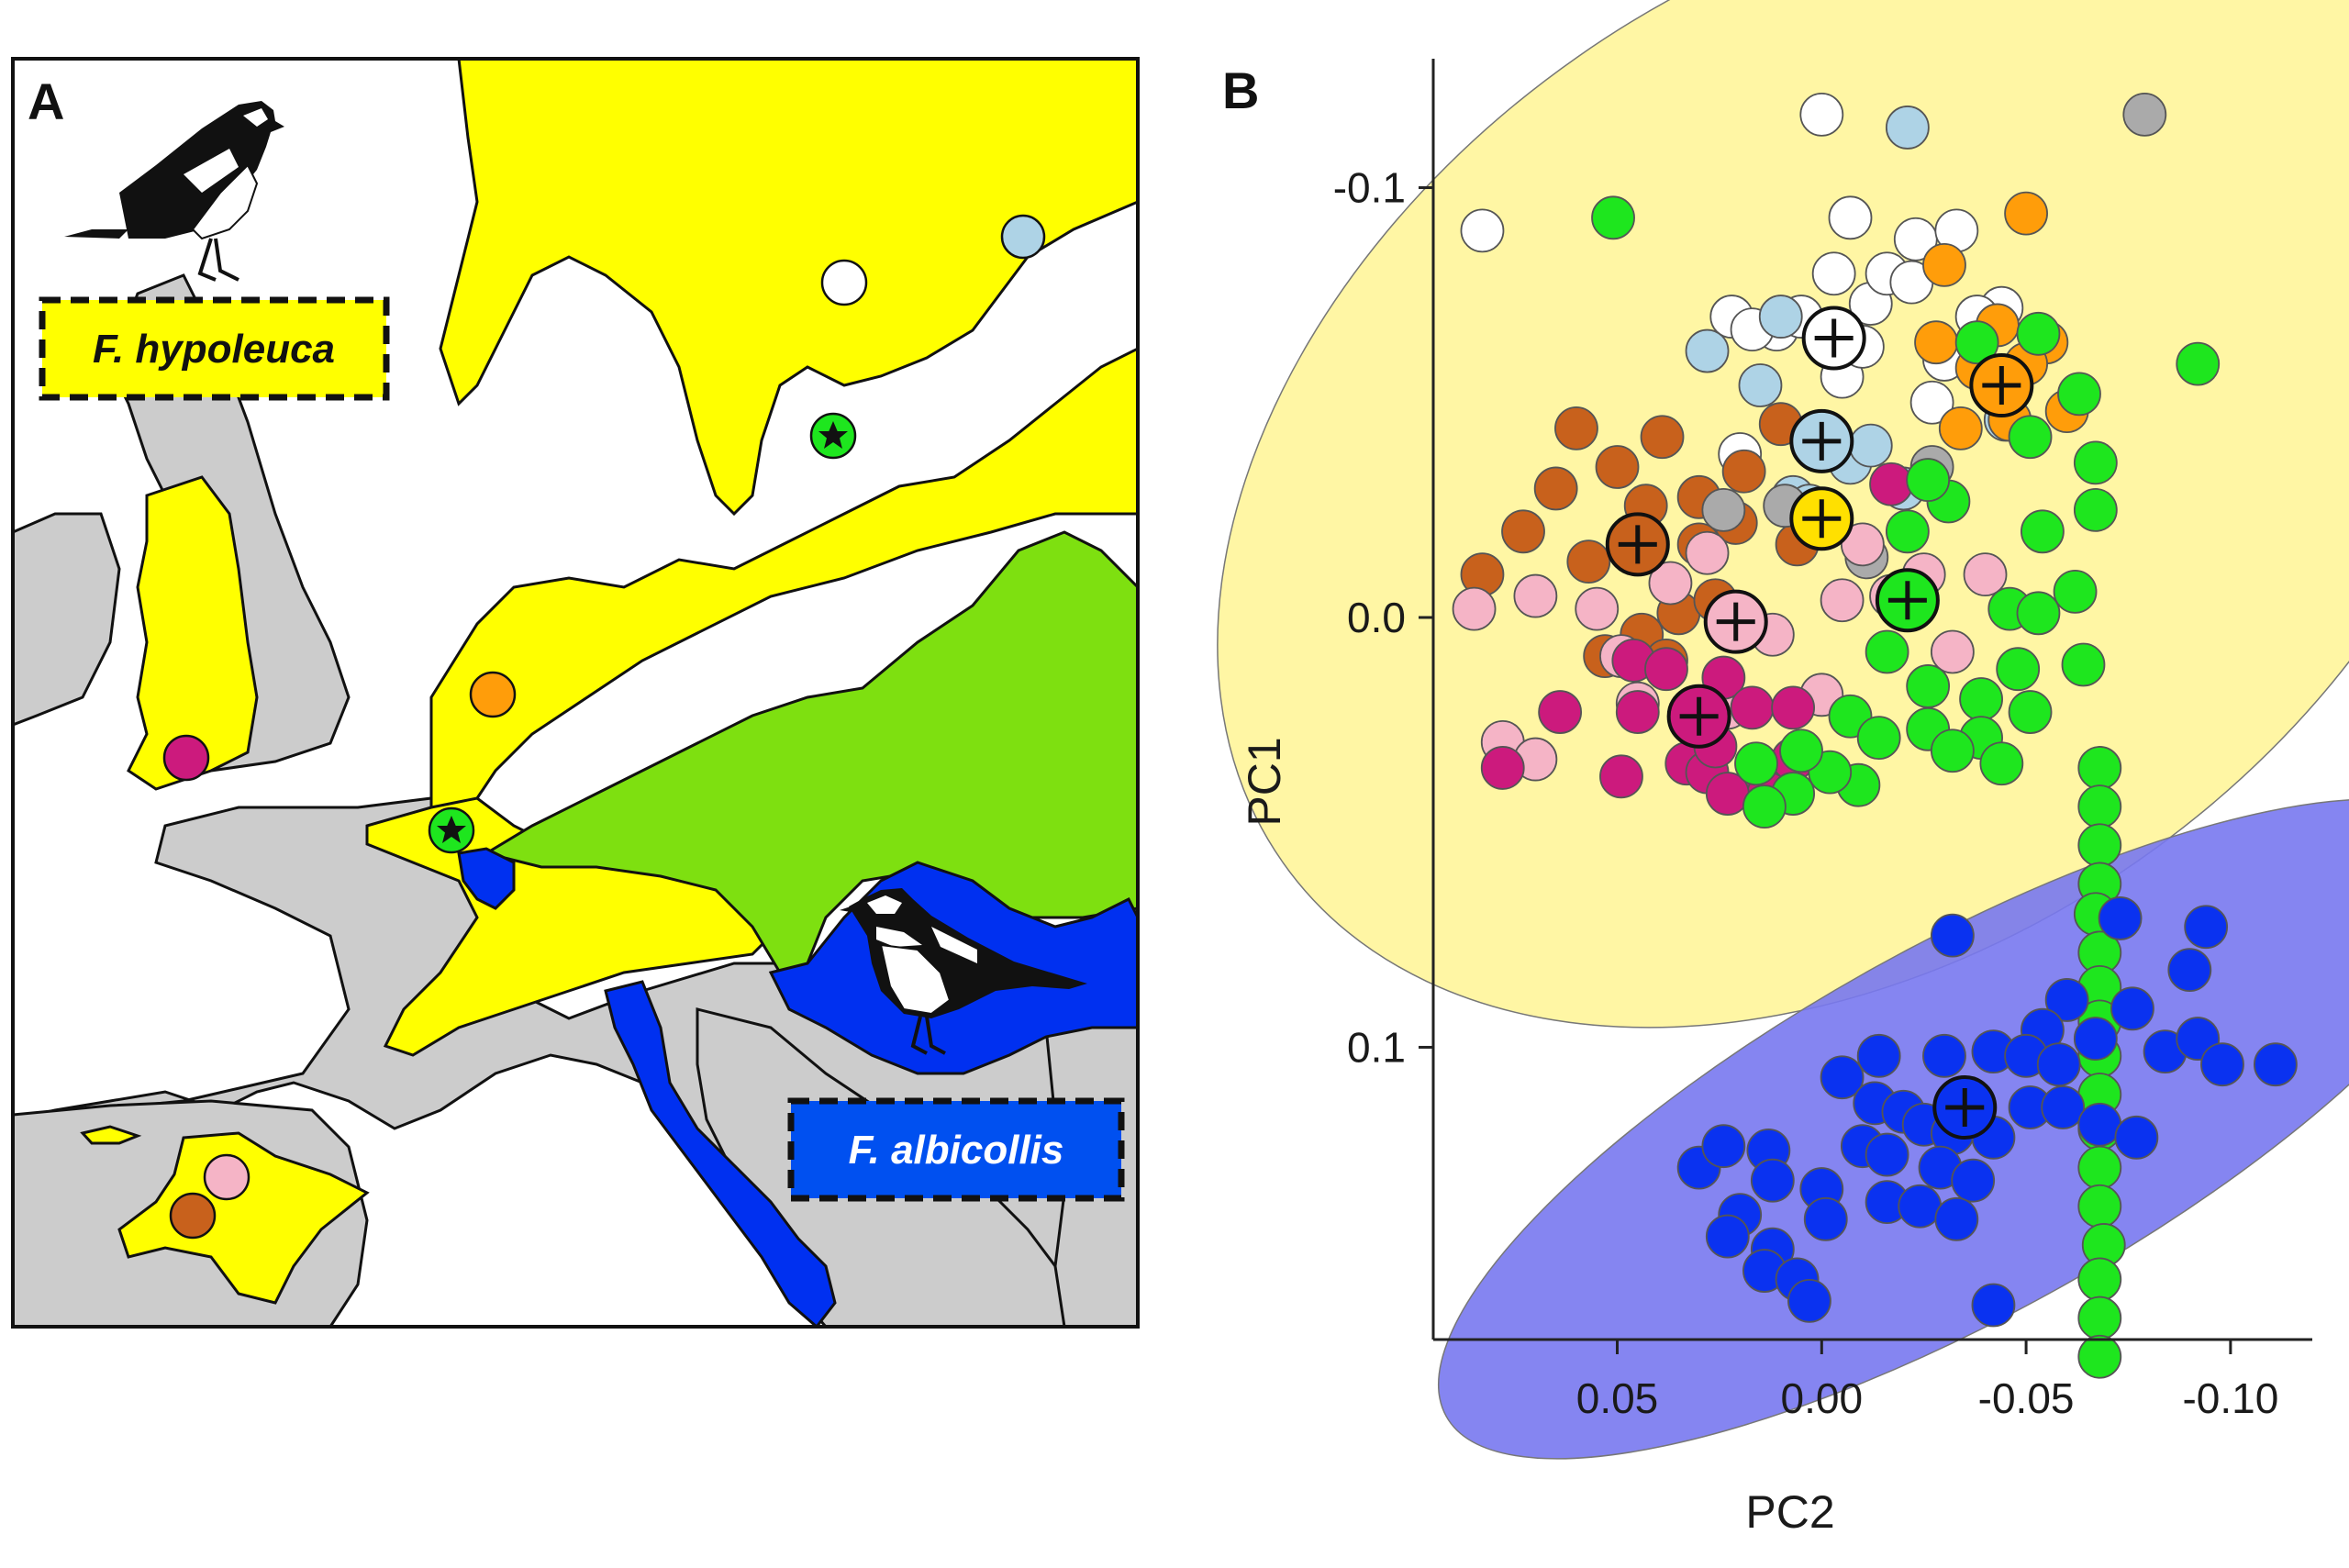 The height and width of the screenshot is (1568, 2349). I want to click on sample-marker-rust, so click(193, 1216).